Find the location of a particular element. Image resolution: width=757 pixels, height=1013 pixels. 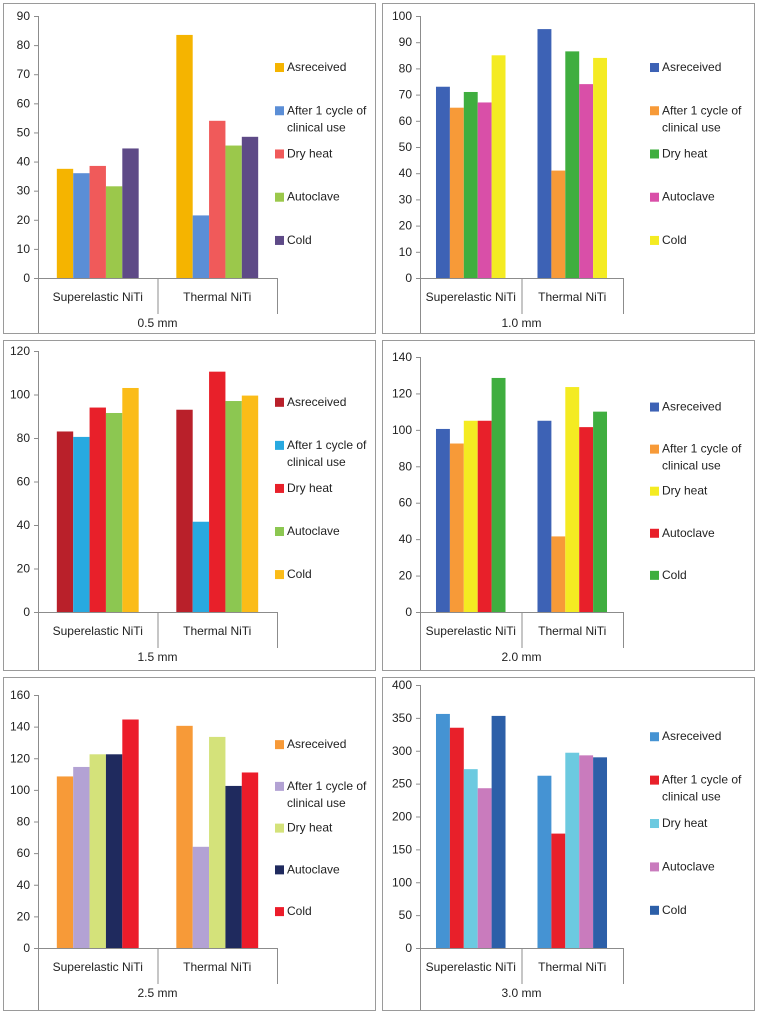

chart-title: 1.0 mm is located at coordinates (521, 323).